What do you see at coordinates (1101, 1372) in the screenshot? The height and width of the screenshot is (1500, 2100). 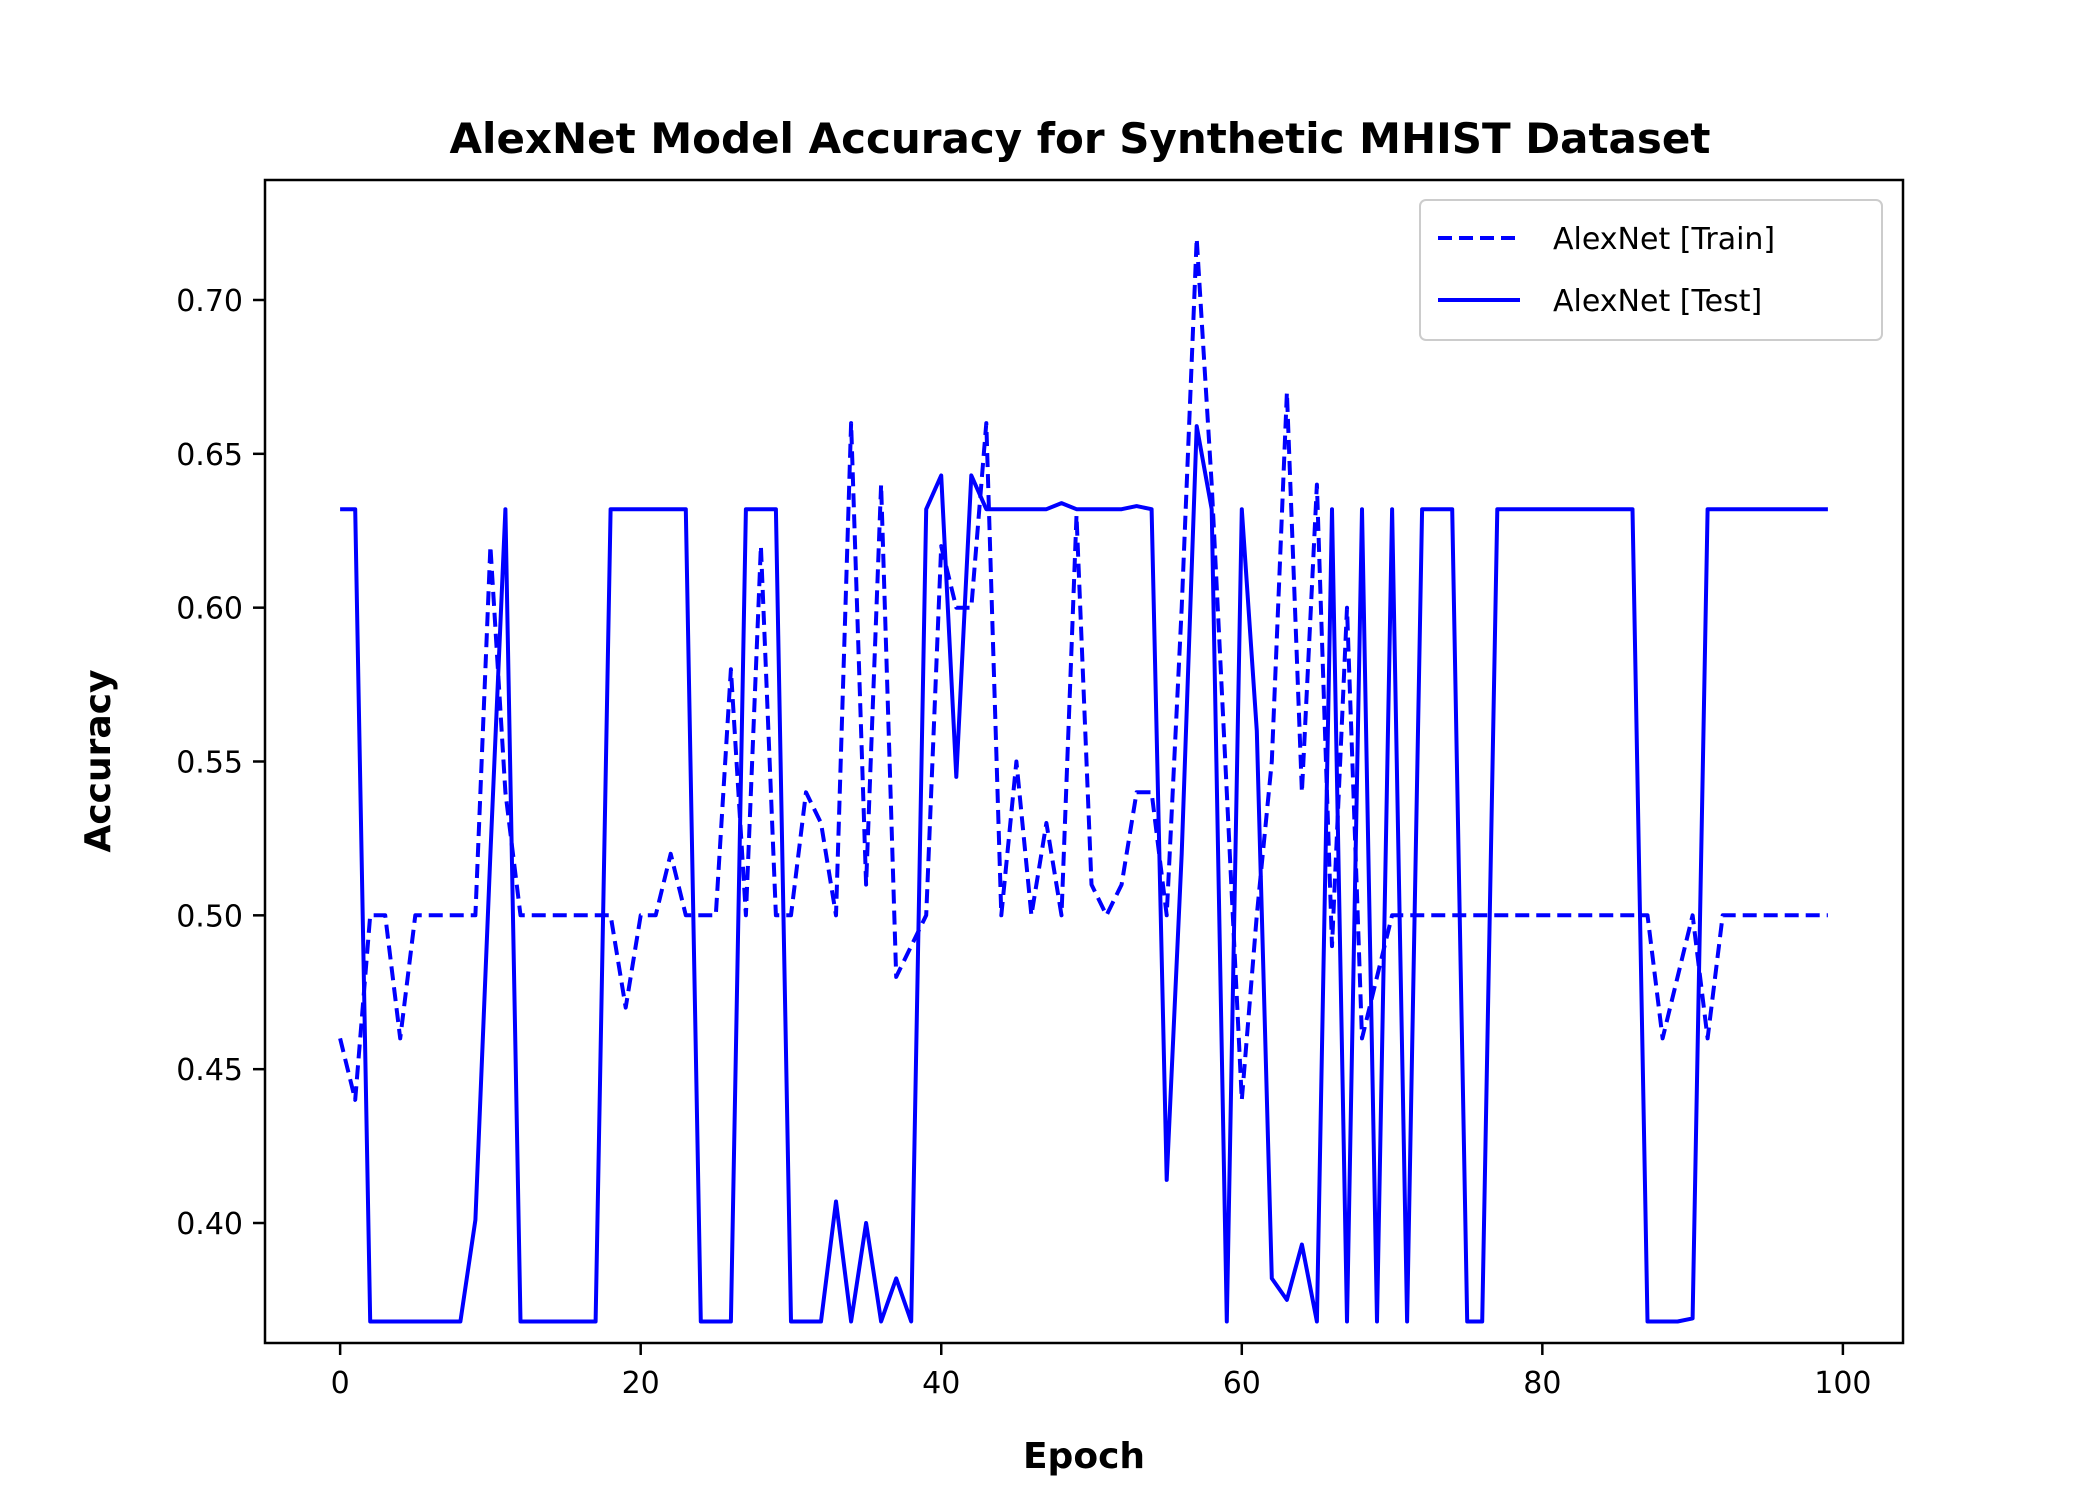 I see `x-axis-ticks: 0 20 40 60 80 100` at bounding box center [1101, 1372].